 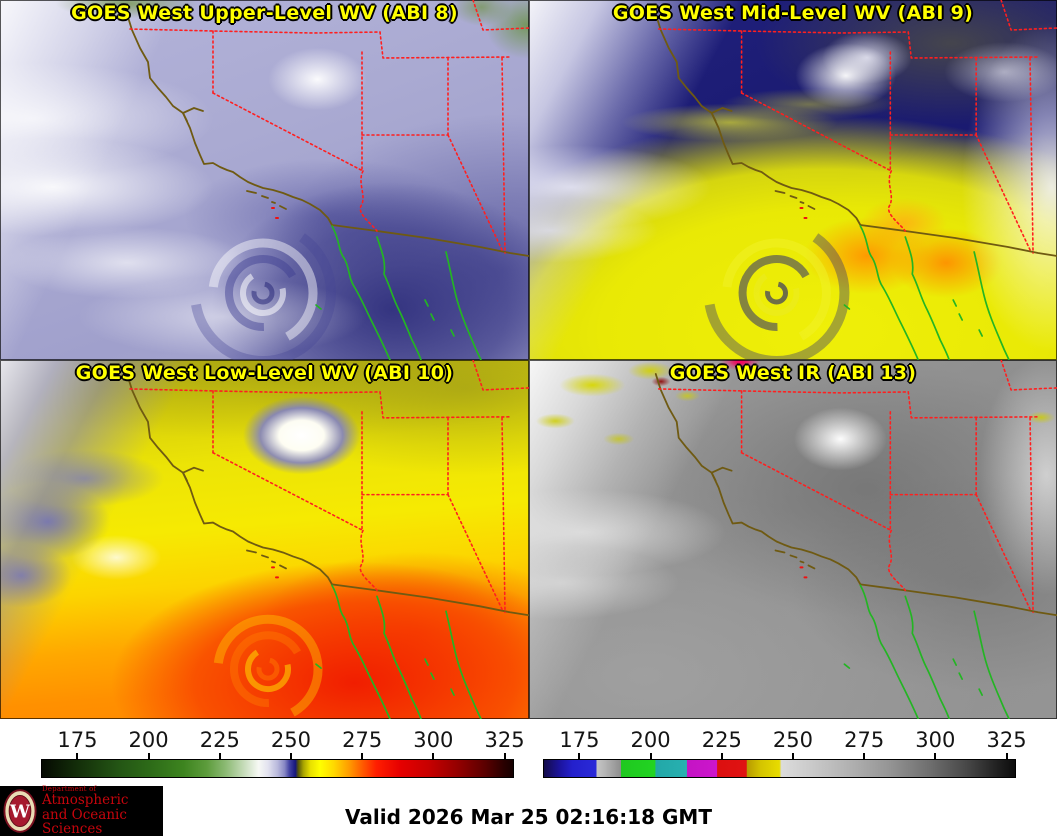 What do you see at coordinates (779, 755) in the screenshot?
I see `colorbar-ir-ticks` at bounding box center [779, 755].